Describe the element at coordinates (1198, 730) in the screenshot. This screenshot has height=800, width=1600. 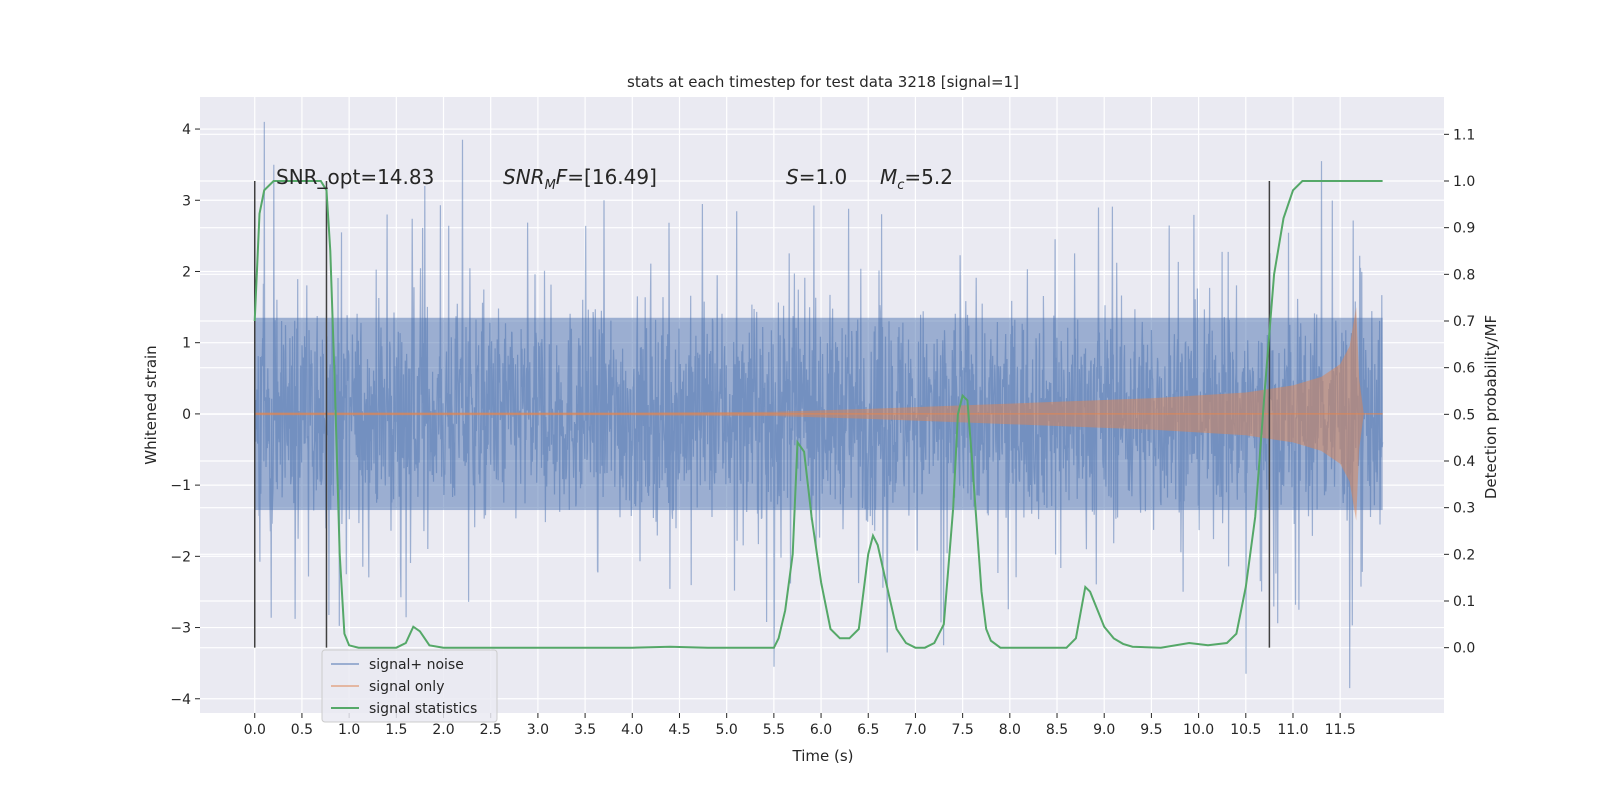
I see `x-tick-label: 10.0` at that location.